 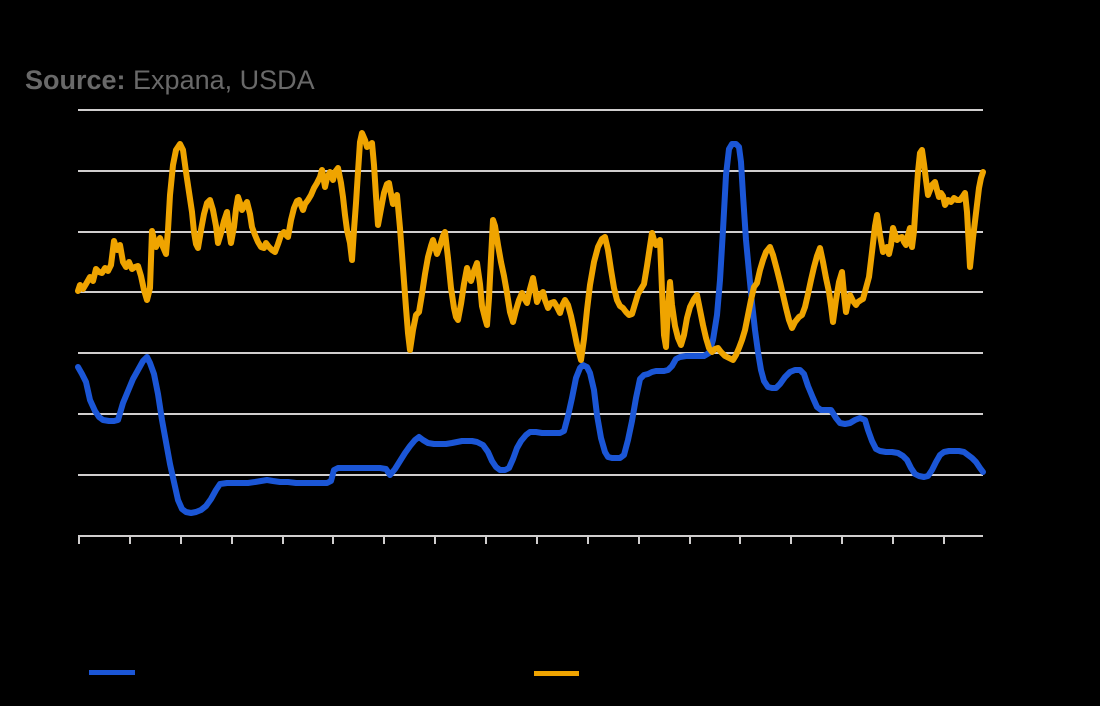 I want to click on legend-swatch-orange, so click(x=556, y=673).